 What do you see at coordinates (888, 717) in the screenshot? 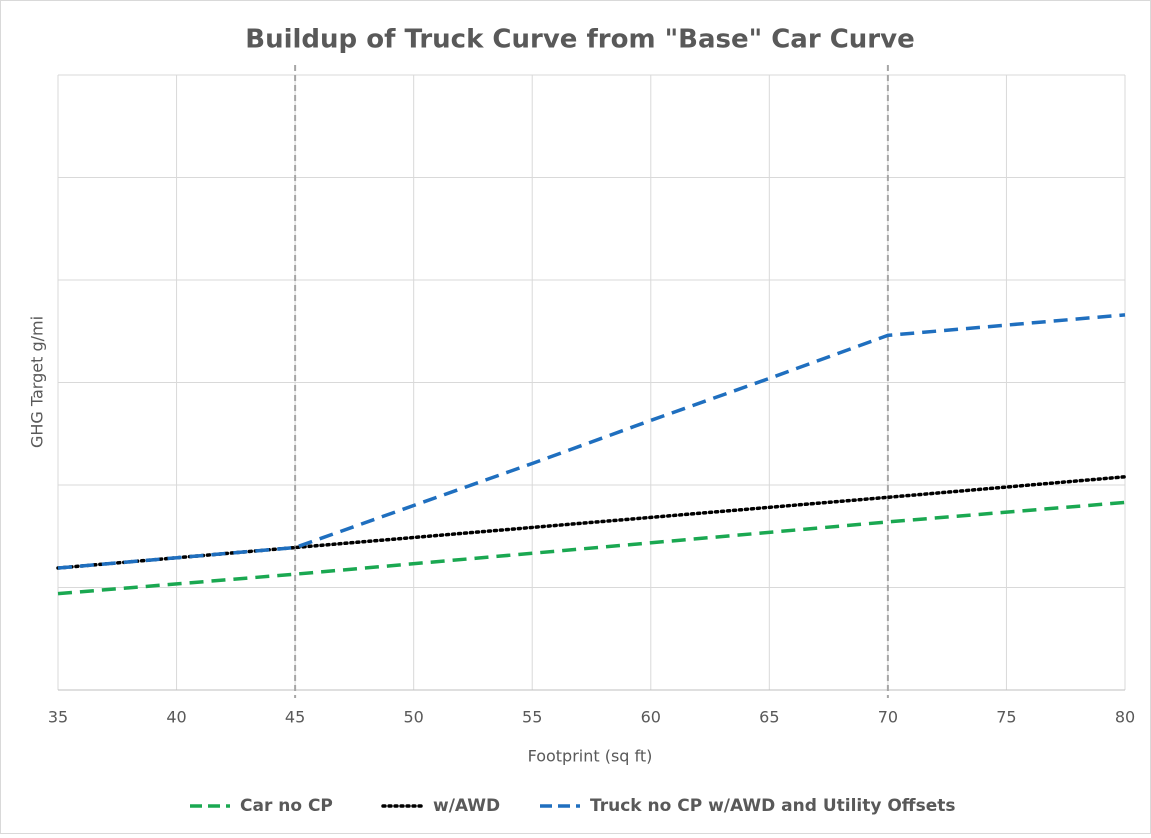
I see `x-tick-label: 70` at bounding box center [888, 717].